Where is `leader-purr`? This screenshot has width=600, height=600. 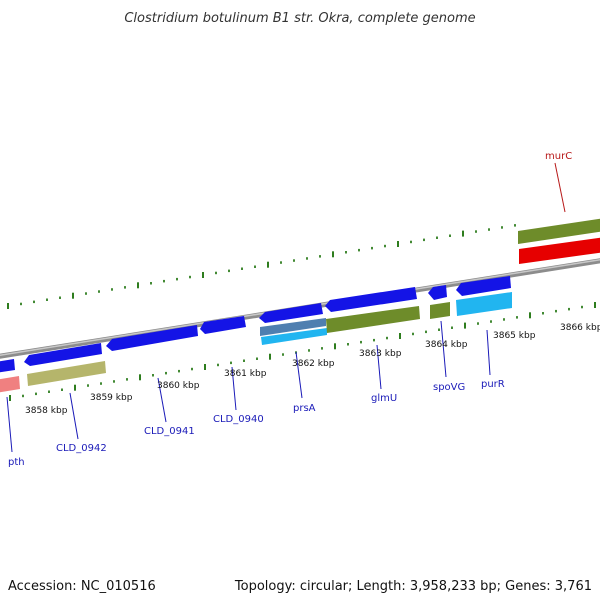
leader-purr is located at coordinates (488, 352).